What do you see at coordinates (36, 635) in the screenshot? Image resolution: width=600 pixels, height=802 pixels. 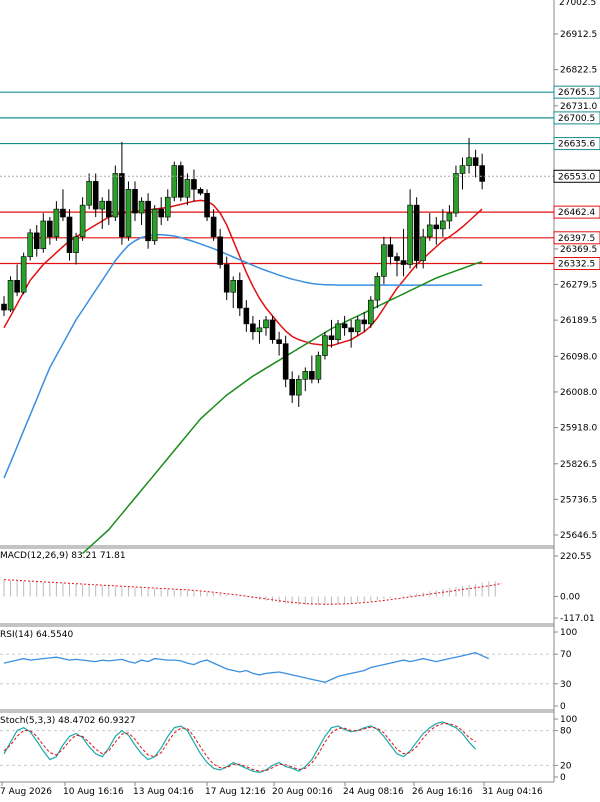 I see `rsi-label: RSI(14) 64.5540` at bounding box center [36, 635].